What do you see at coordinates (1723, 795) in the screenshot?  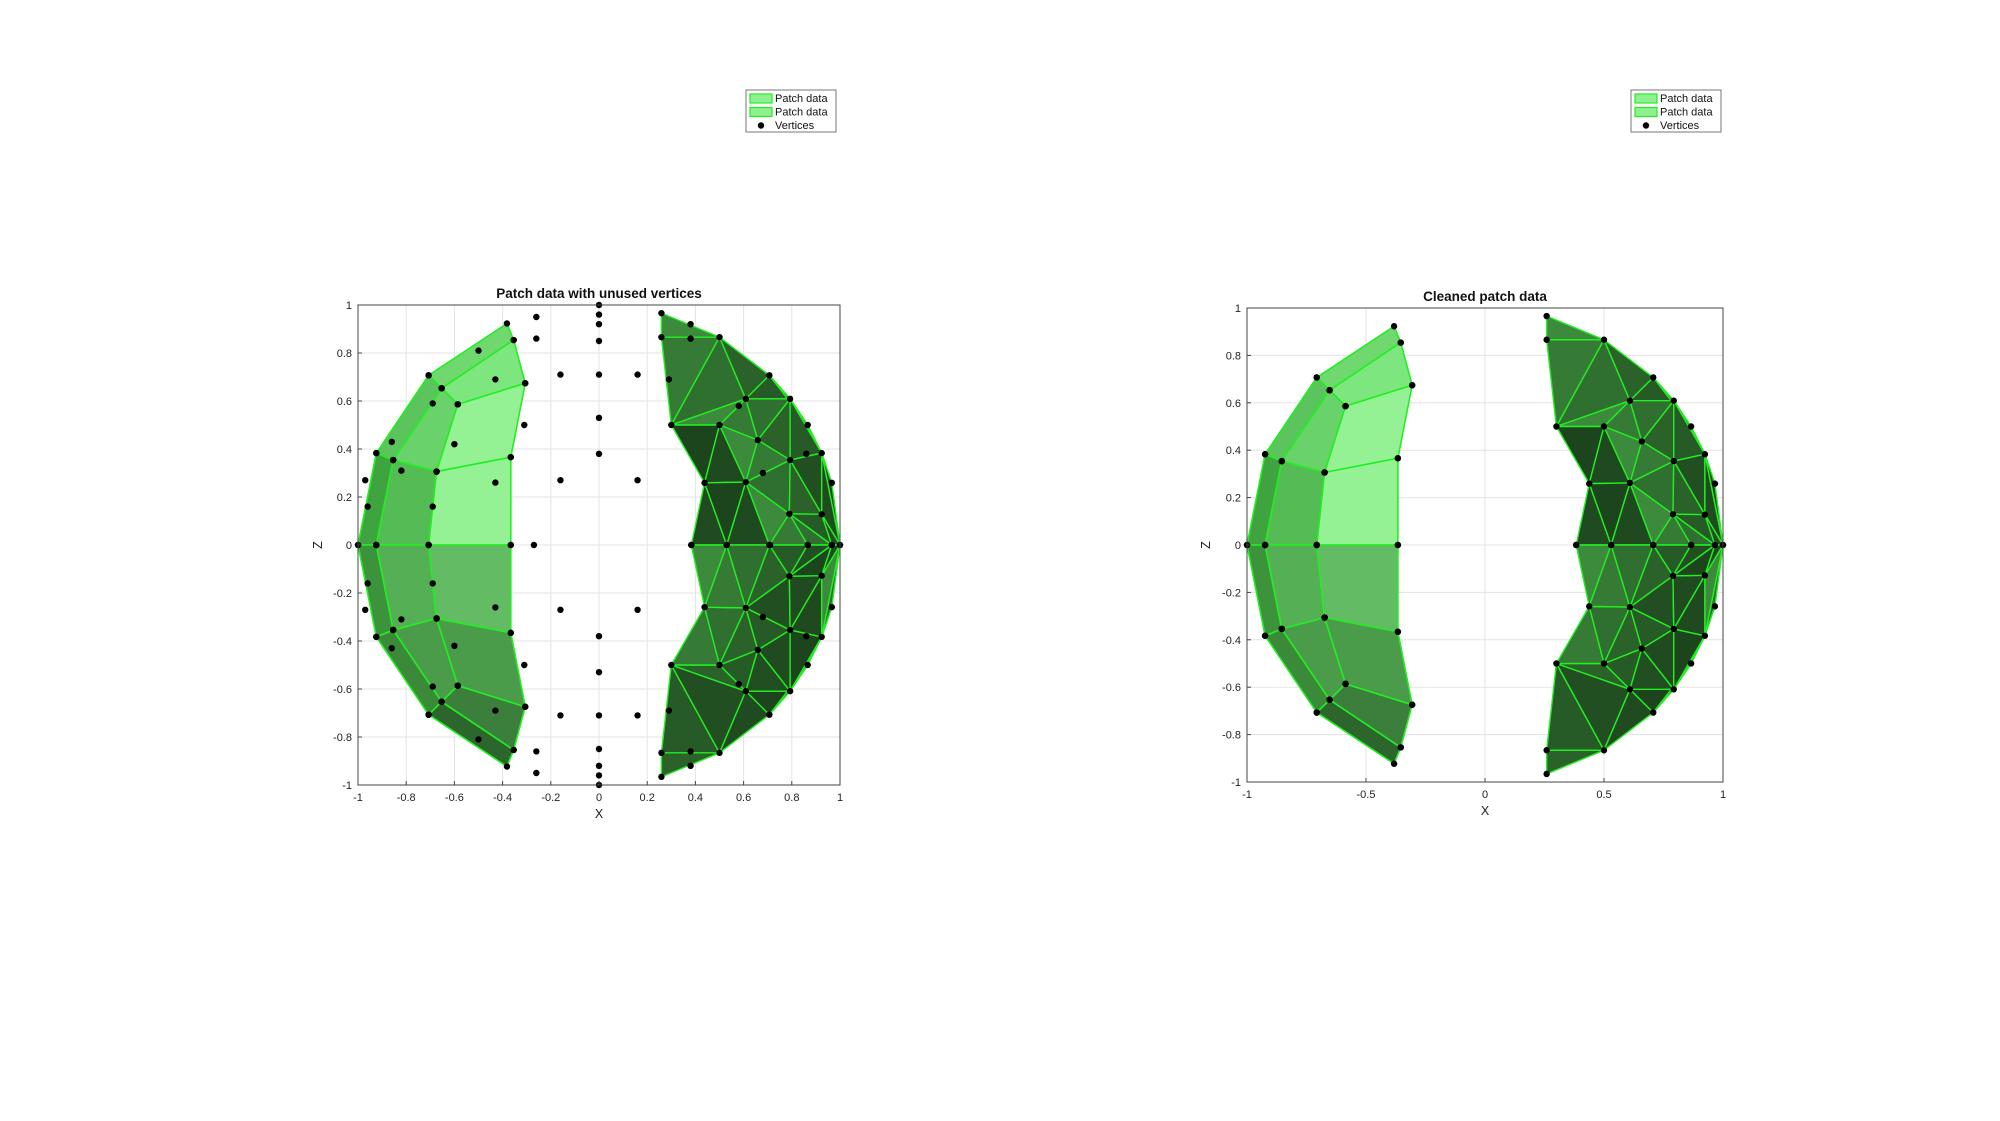 I see `x-tick-label: 1` at bounding box center [1723, 795].